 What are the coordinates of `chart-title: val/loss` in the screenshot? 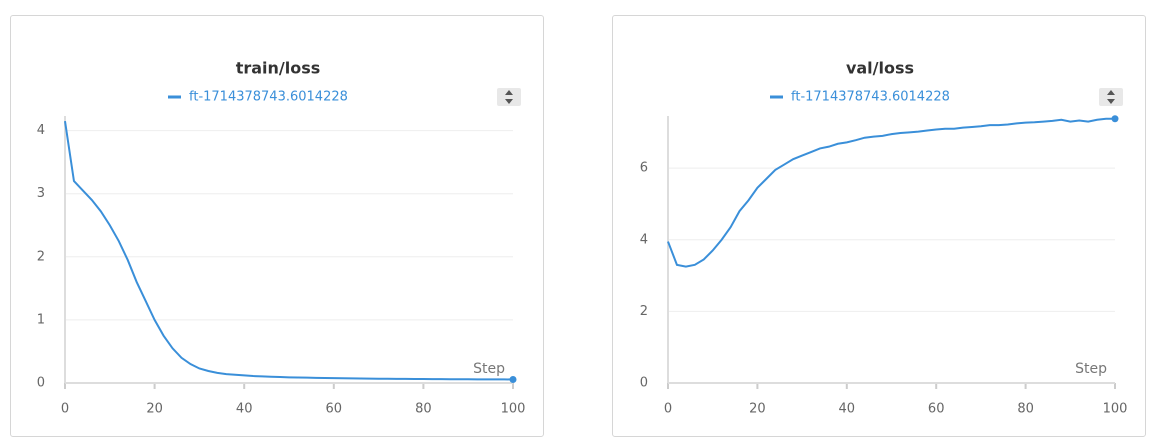 It's located at (880, 68).